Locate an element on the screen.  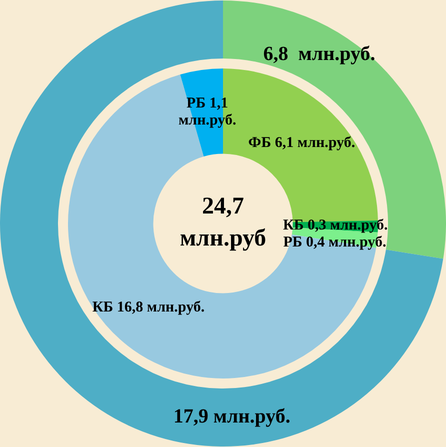
slice-label: КБ 16,8 млн.руб. is located at coordinates (148, 307).